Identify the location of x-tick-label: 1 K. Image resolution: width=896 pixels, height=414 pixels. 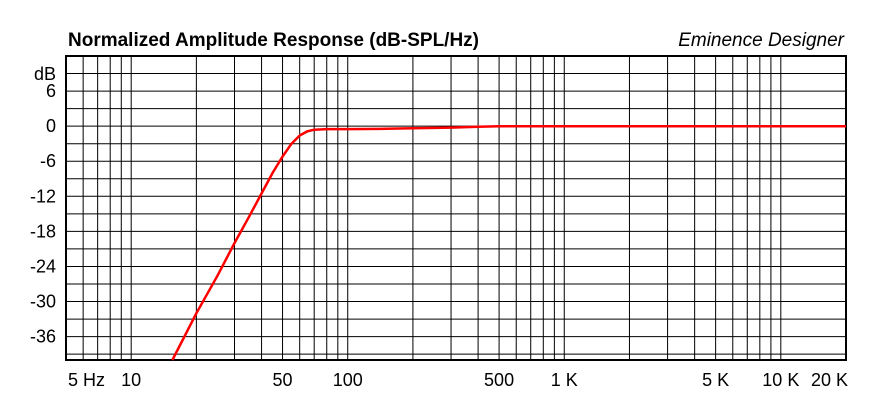
(564, 380).